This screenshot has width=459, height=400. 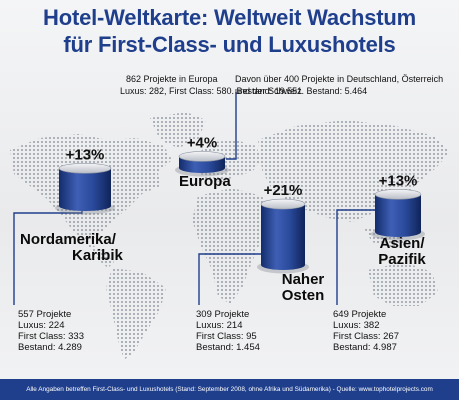 What do you see at coordinates (283, 190) in the screenshot?
I see `bar-value-naher-osten: +21%` at bounding box center [283, 190].